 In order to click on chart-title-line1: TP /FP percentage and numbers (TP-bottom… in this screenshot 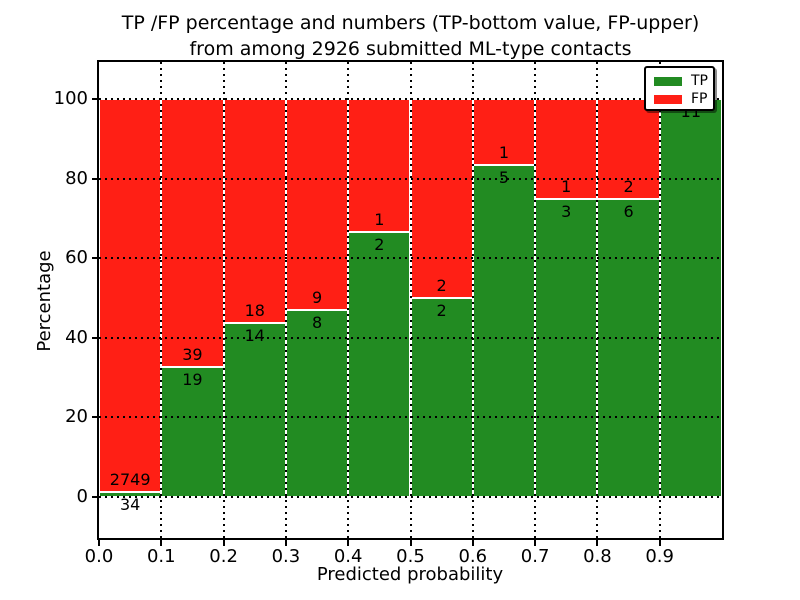, I will do `click(410, 23)`.